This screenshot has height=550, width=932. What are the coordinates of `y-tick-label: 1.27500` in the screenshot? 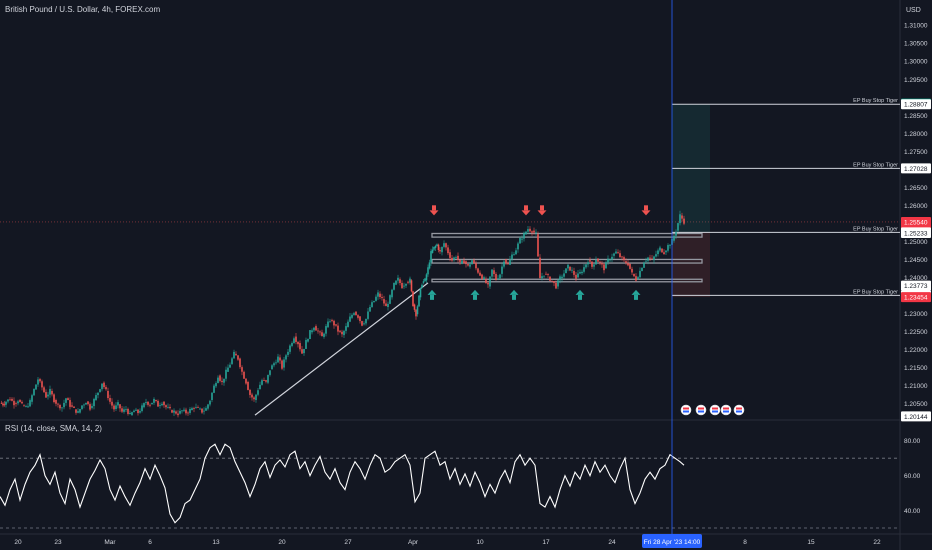 It's located at (916, 152).